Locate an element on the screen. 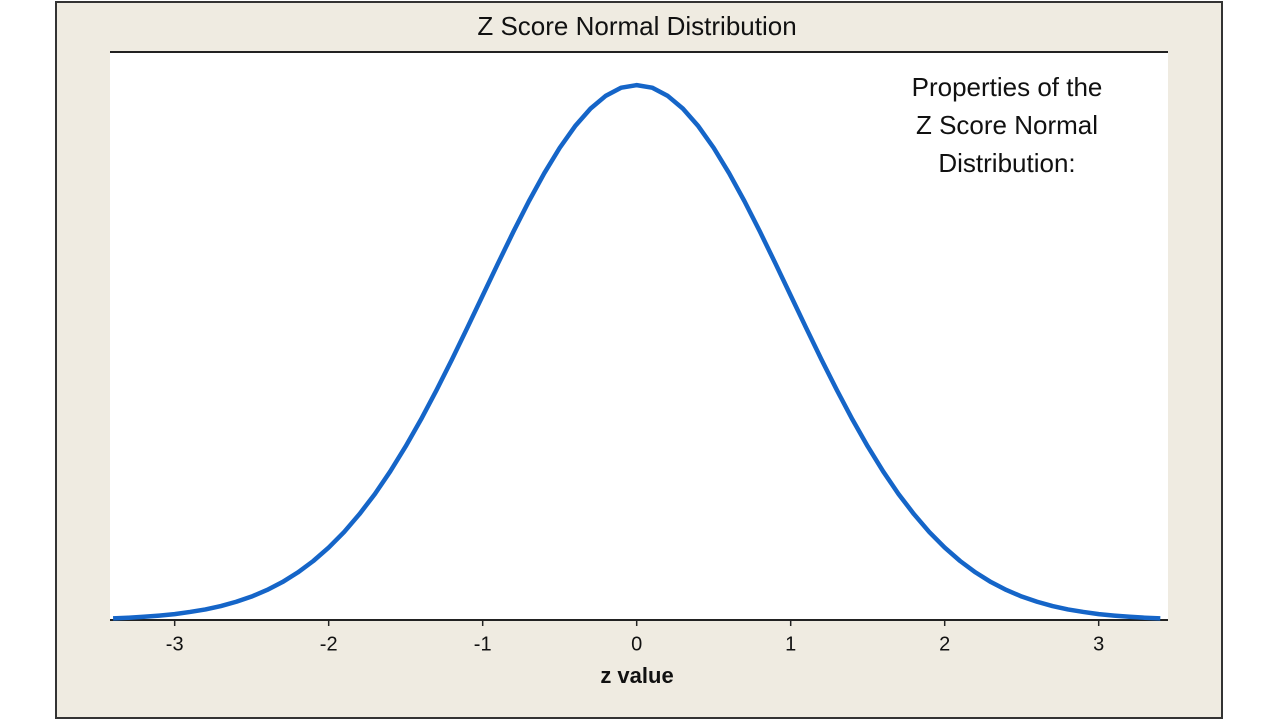 Image resolution: width=1280 pixels, height=720 pixels. x-tick-label: -1 is located at coordinates (483, 644).